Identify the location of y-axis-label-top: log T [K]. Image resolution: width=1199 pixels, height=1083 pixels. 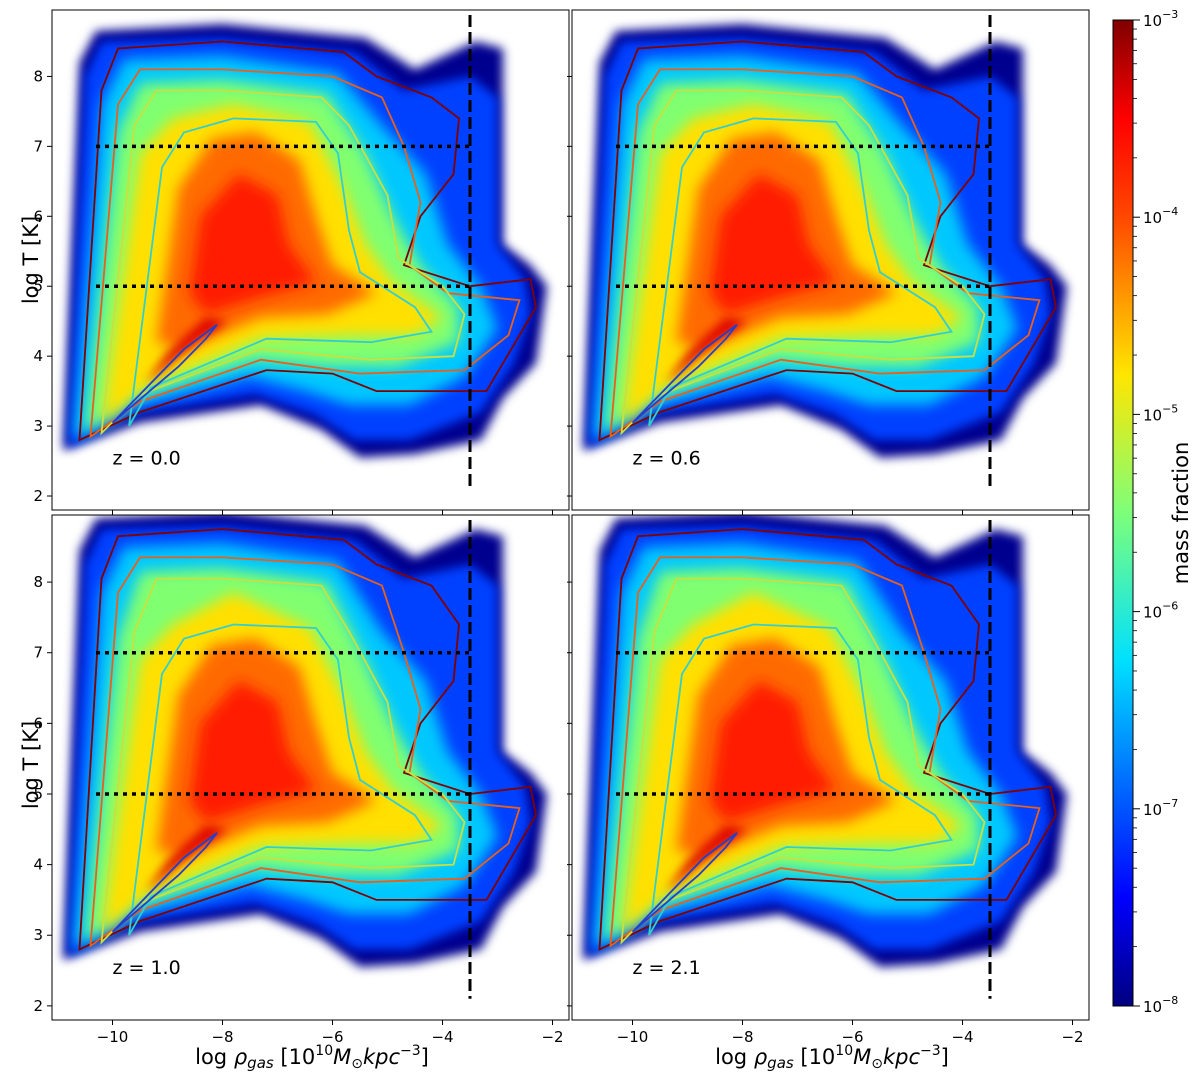
(31, 260).